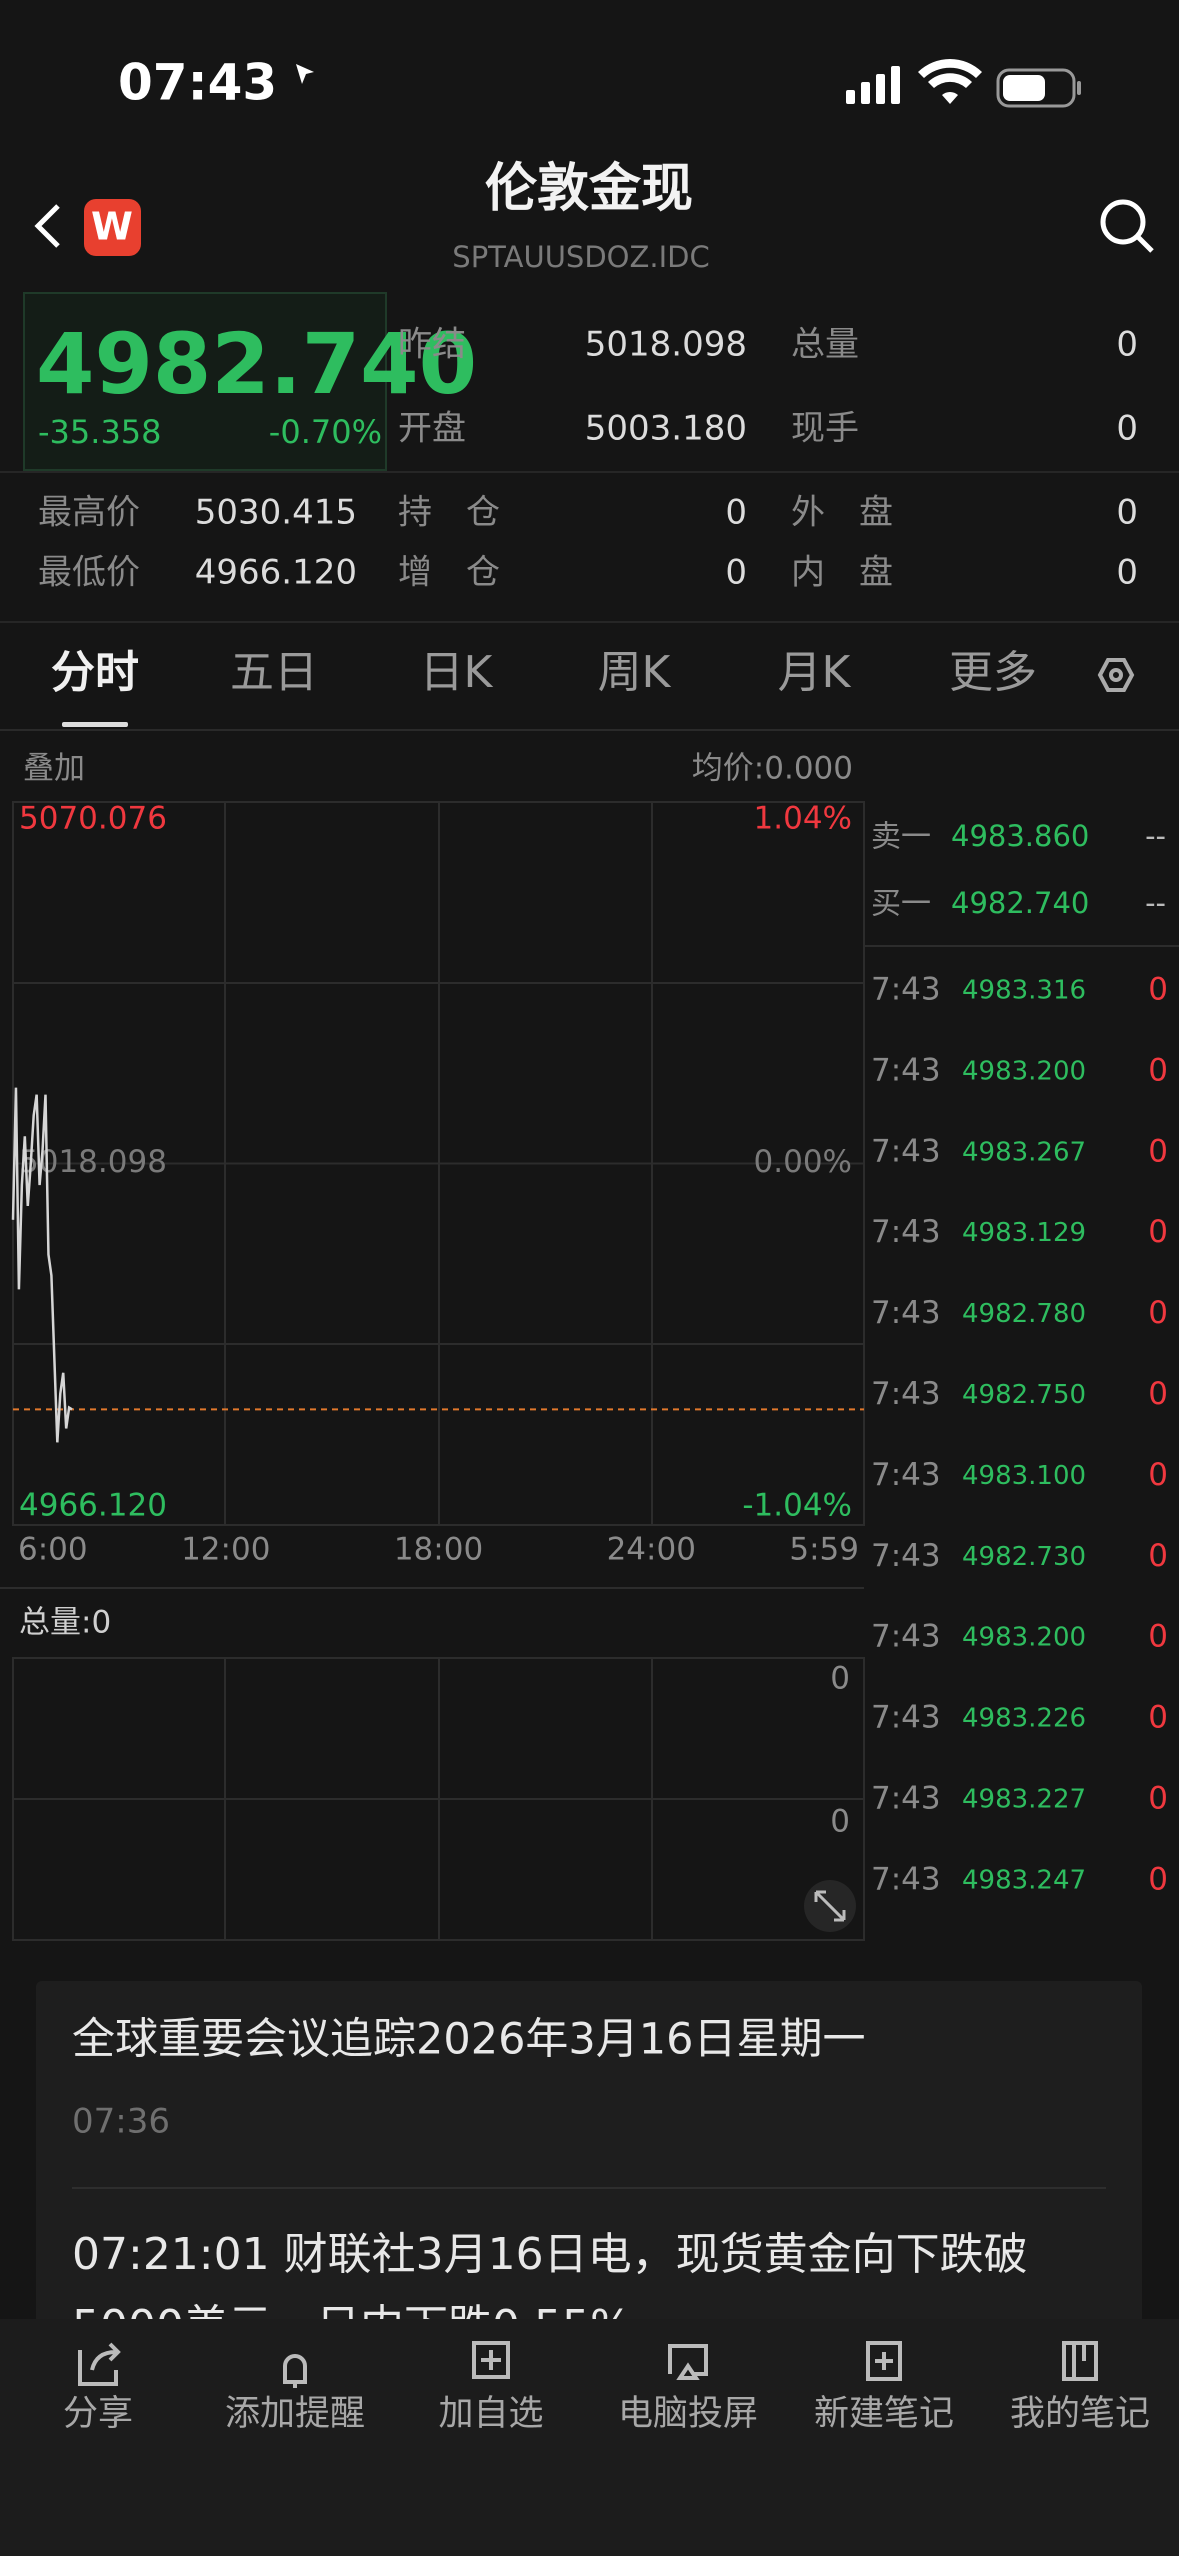 This screenshot has height=2556, width=1179. I want to click on app-logo-text: W, so click(112, 227).